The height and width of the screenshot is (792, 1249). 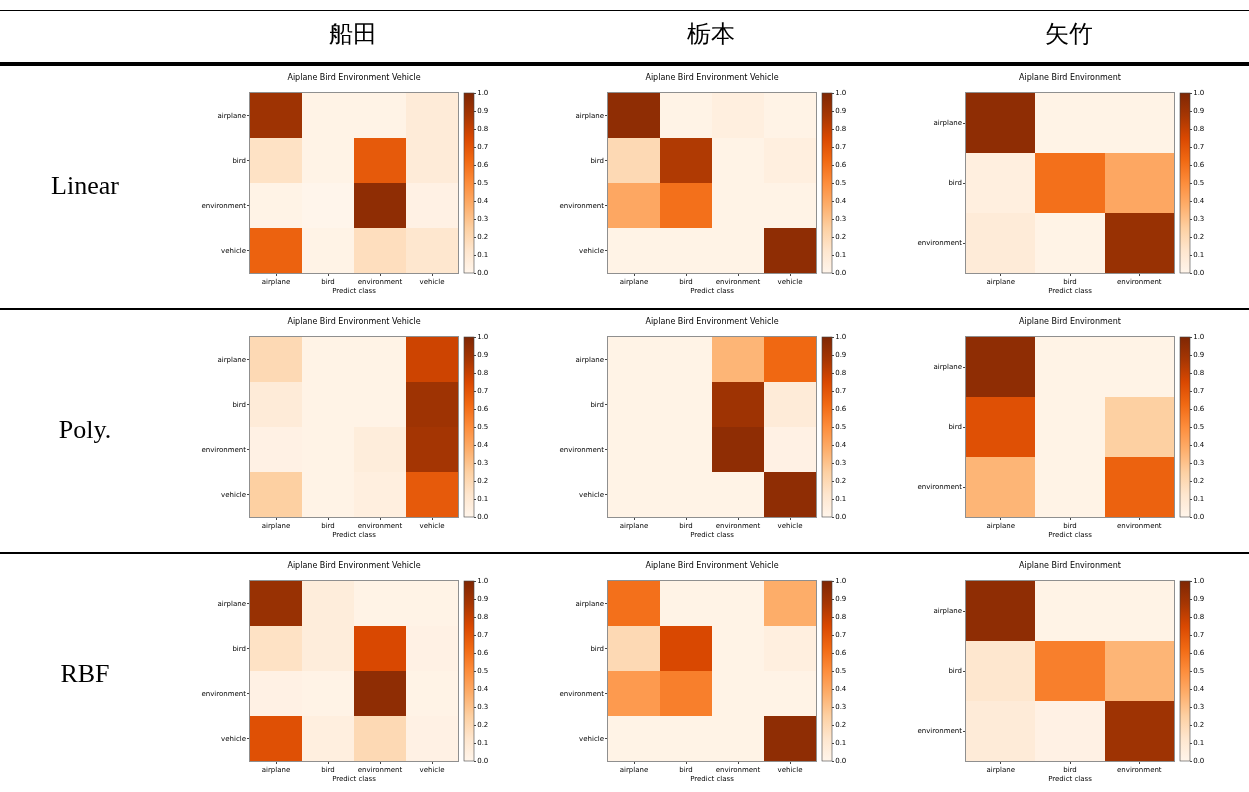 What do you see at coordinates (711, 34) in the screenshot?
I see `category-label: 栃本` at bounding box center [711, 34].